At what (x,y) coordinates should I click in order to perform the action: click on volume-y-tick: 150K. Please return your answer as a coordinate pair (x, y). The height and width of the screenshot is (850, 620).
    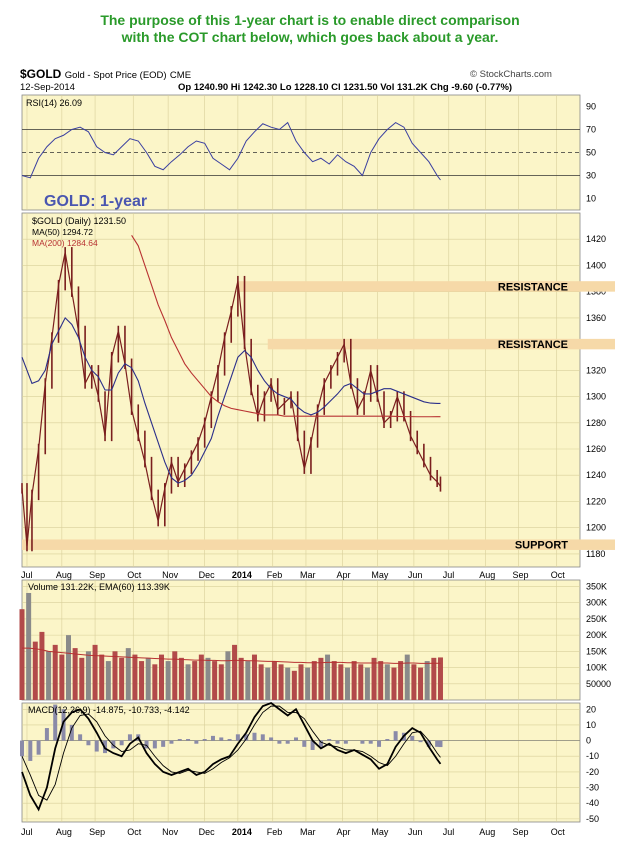
    Looking at the image, I should click on (596, 651).